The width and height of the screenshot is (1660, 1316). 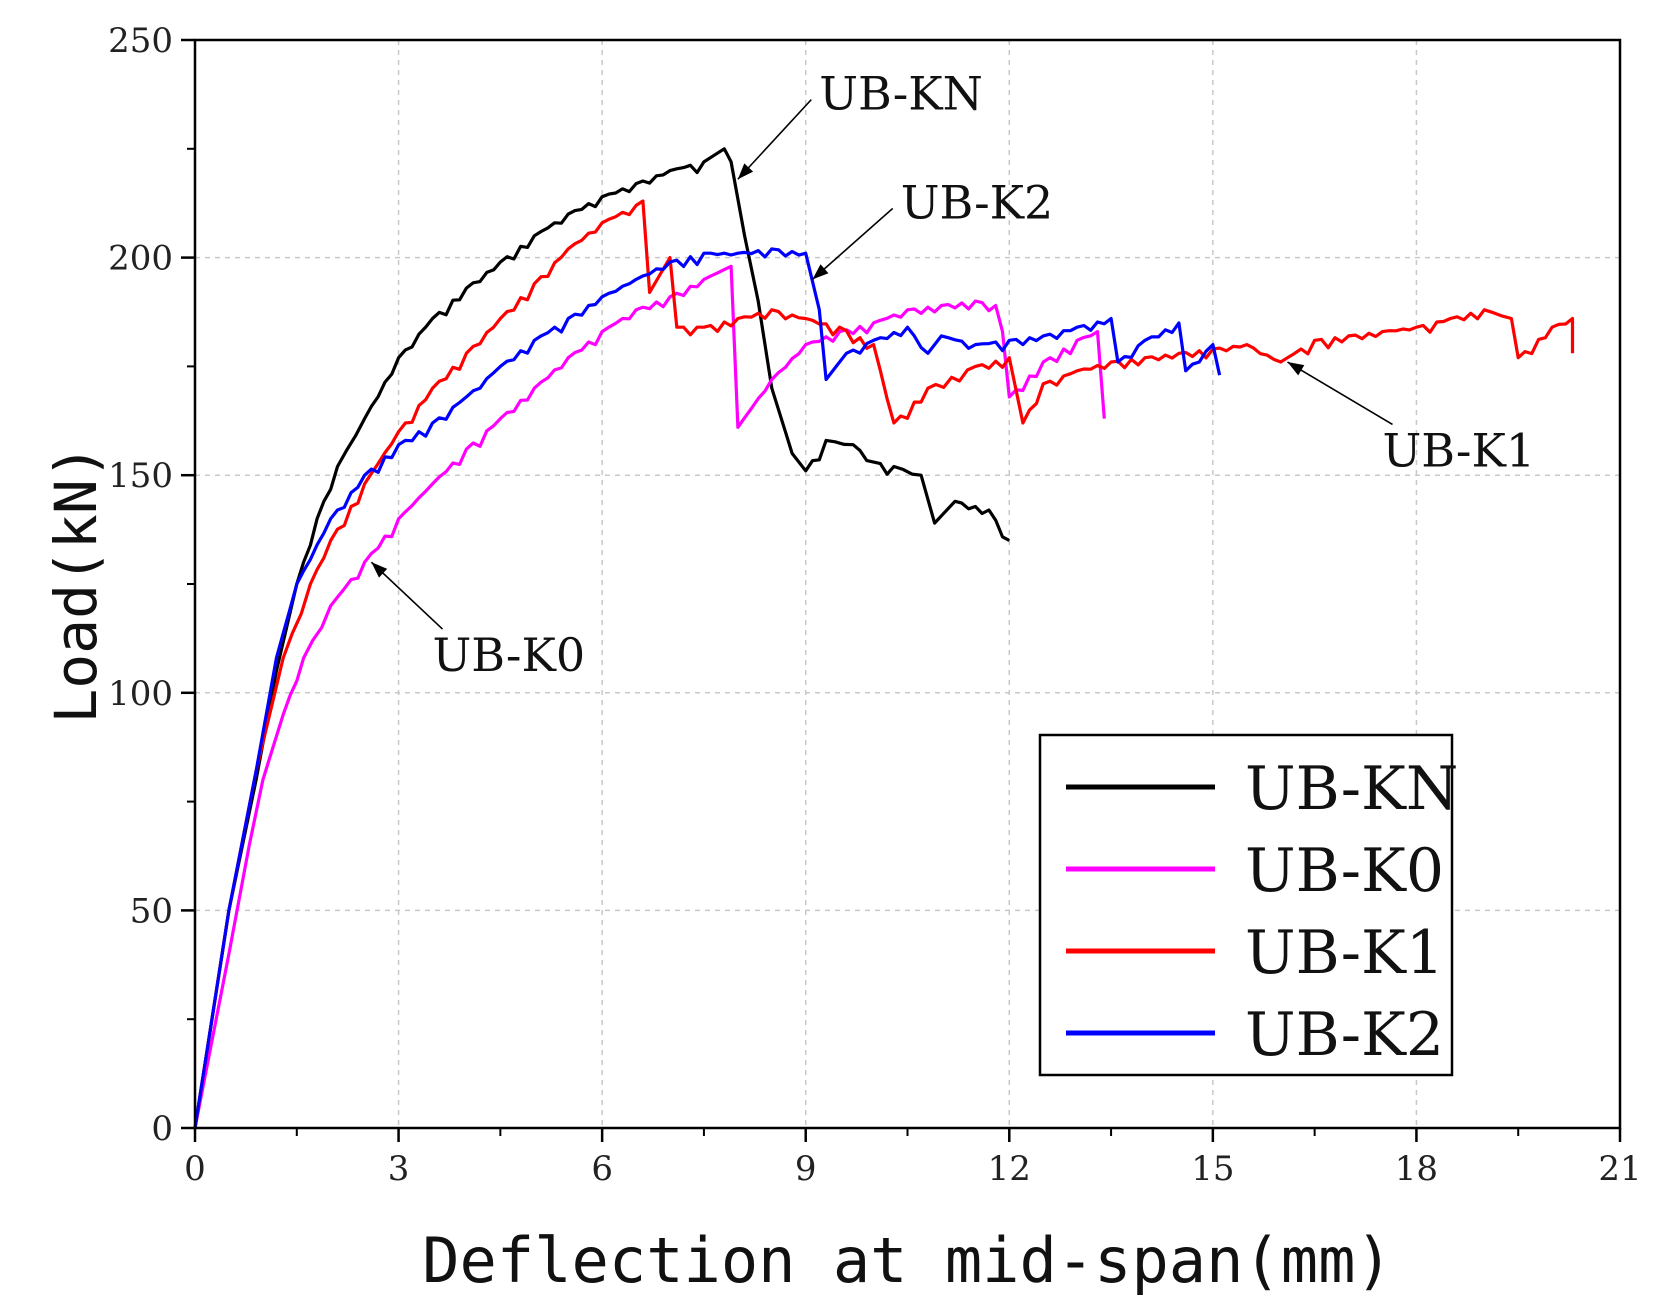 What do you see at coordinates (140, 259) in the screenshot?
I see `y-tick-label: 200` at bounding box center [140, 259].